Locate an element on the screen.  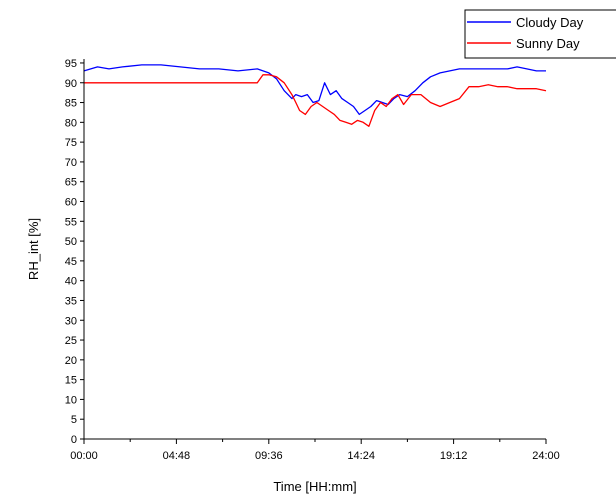
legend-box is located at coordinates (540, 34).